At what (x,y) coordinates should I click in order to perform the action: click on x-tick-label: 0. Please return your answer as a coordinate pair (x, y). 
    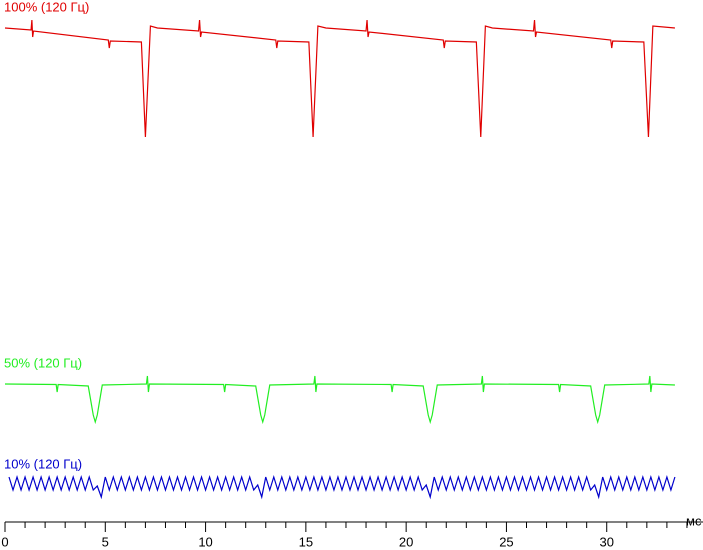
    Looking at the image, I should click on (4, 541).